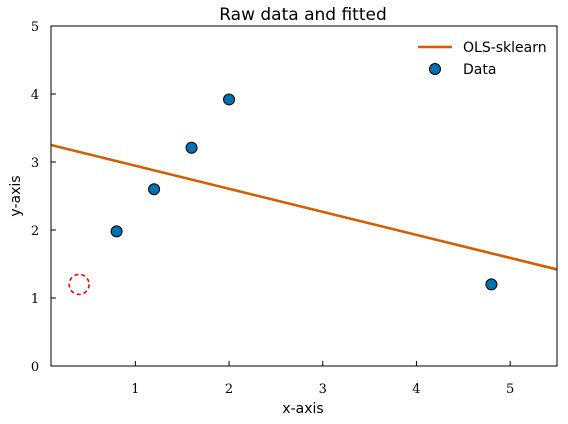 The image size is (568, 424). Describe the element at coordinates (510, 389) in the screenshot. I see `x-tick-label: 5` at that location.